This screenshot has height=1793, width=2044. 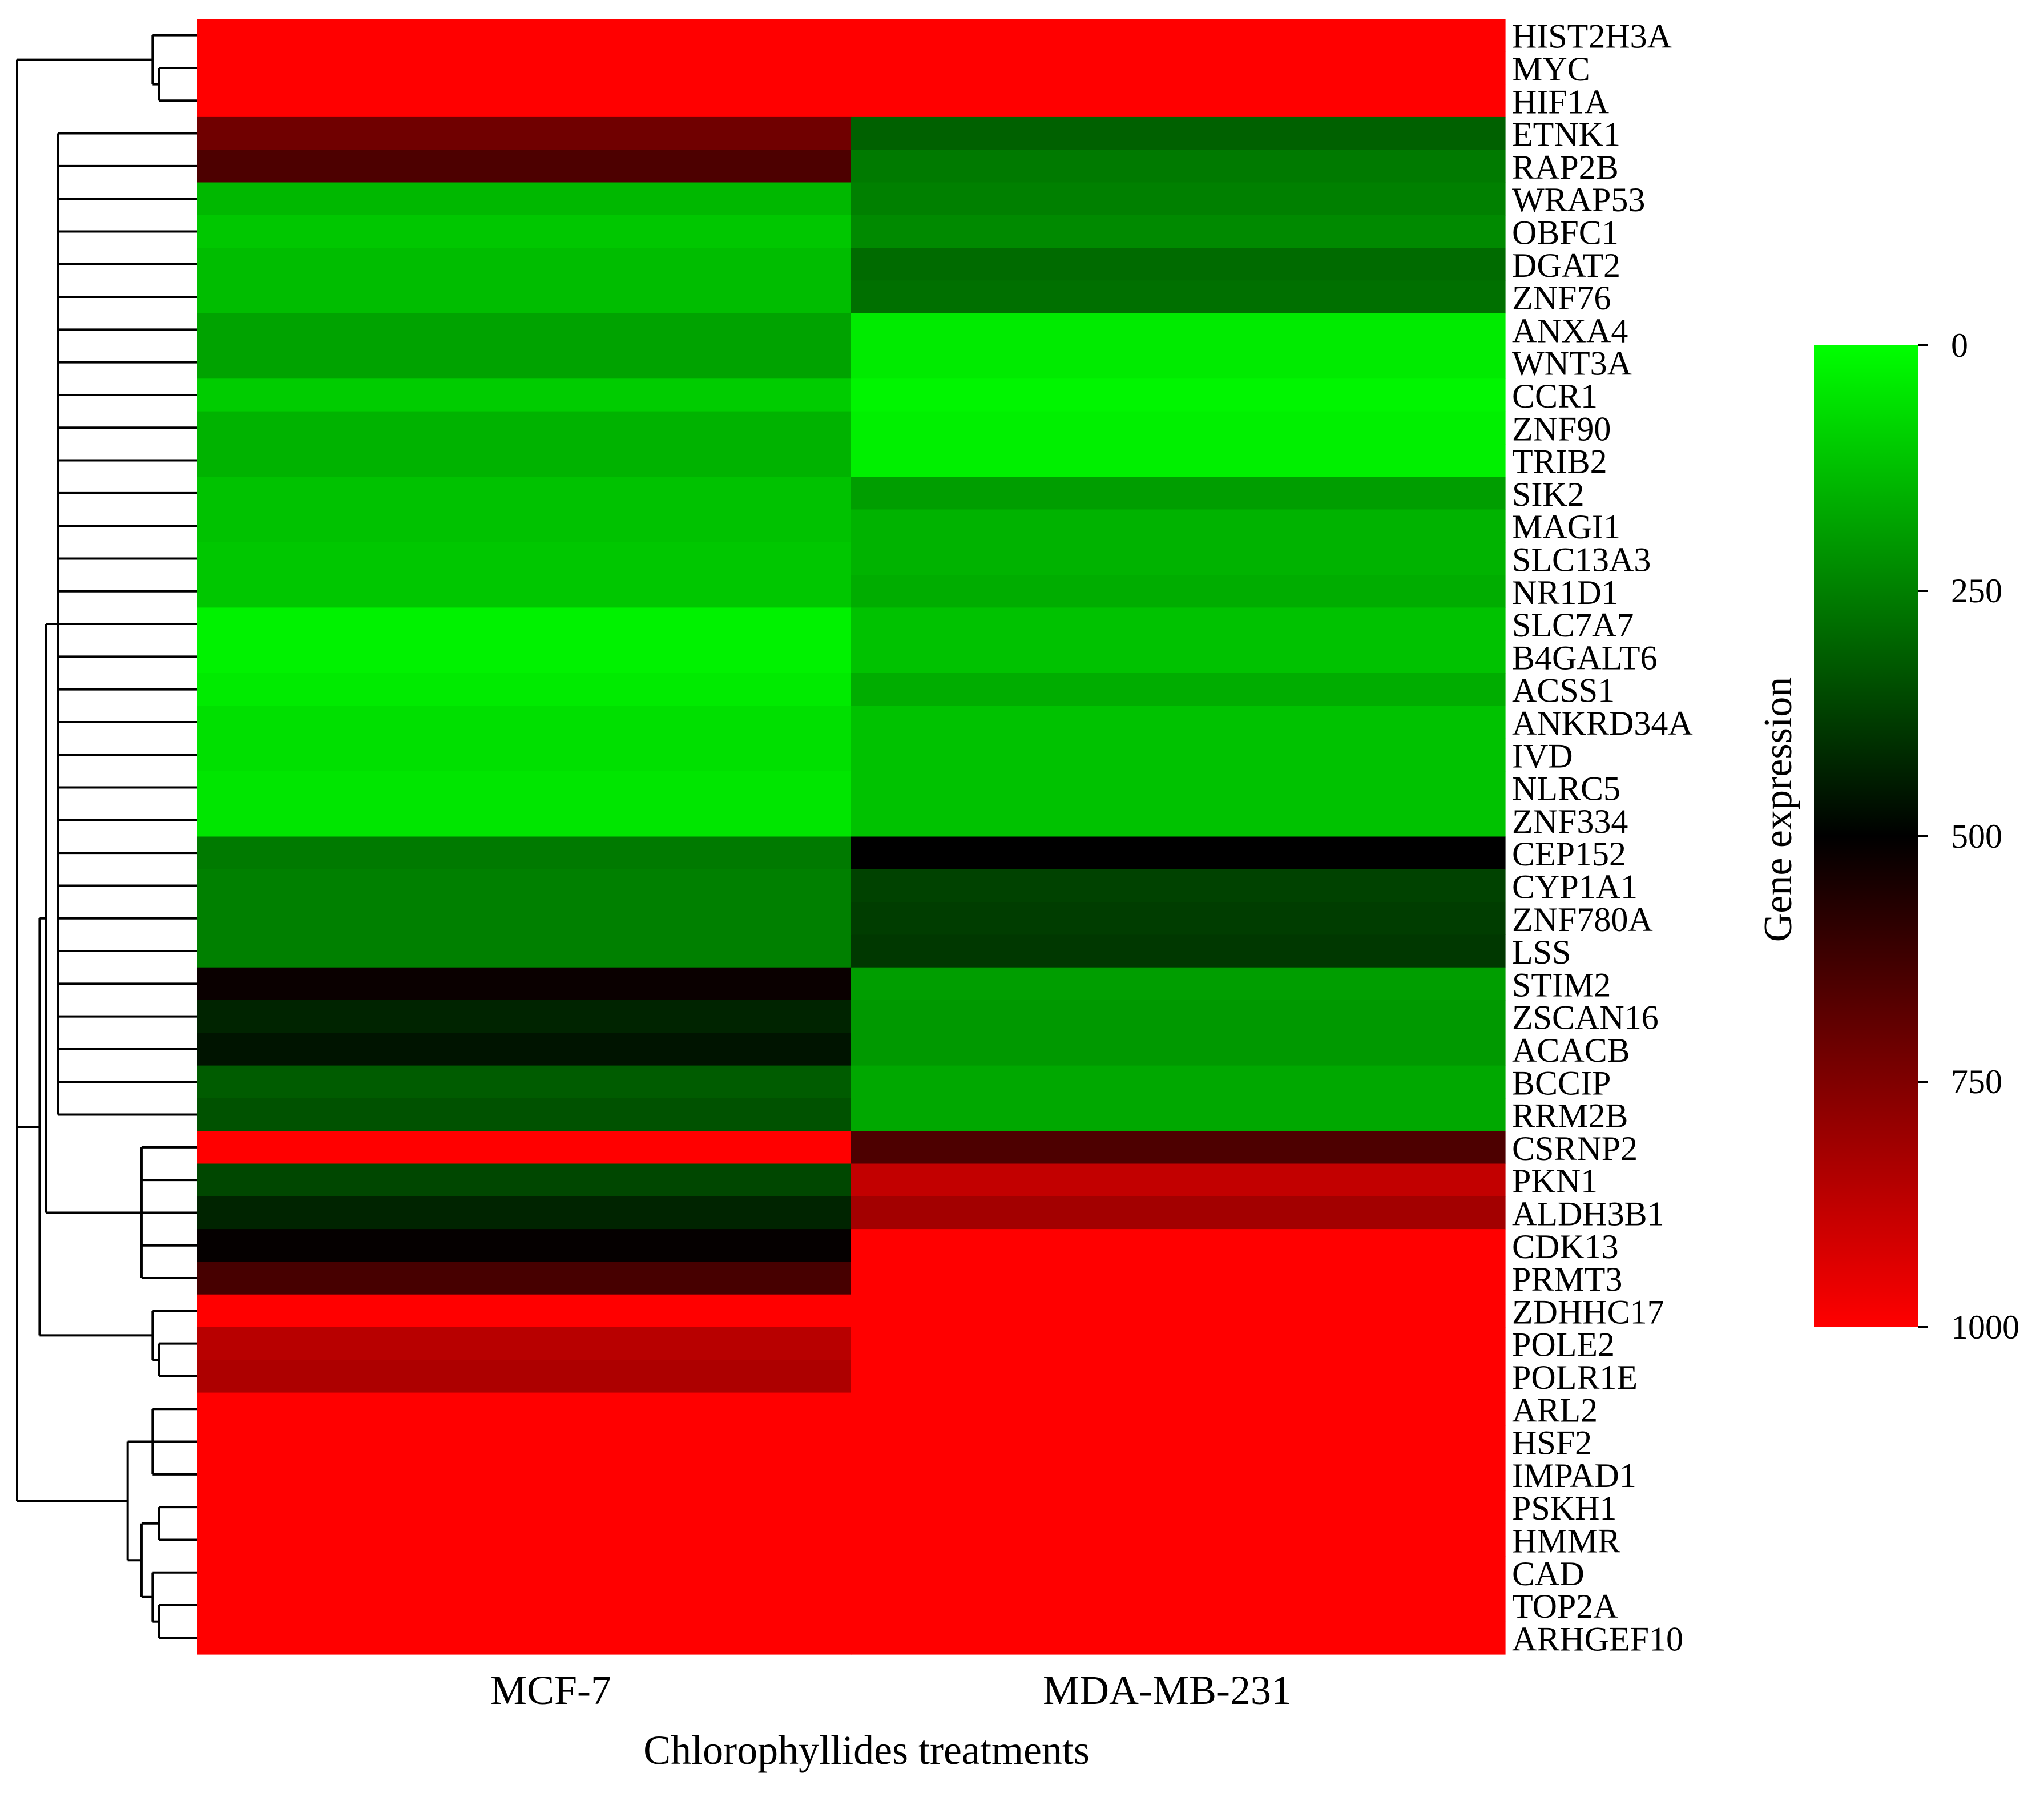 What do you see at coordinates (1866, 836) in the screenshot?
I see `colorbar-gradient` at bounding box center [1866, 836].